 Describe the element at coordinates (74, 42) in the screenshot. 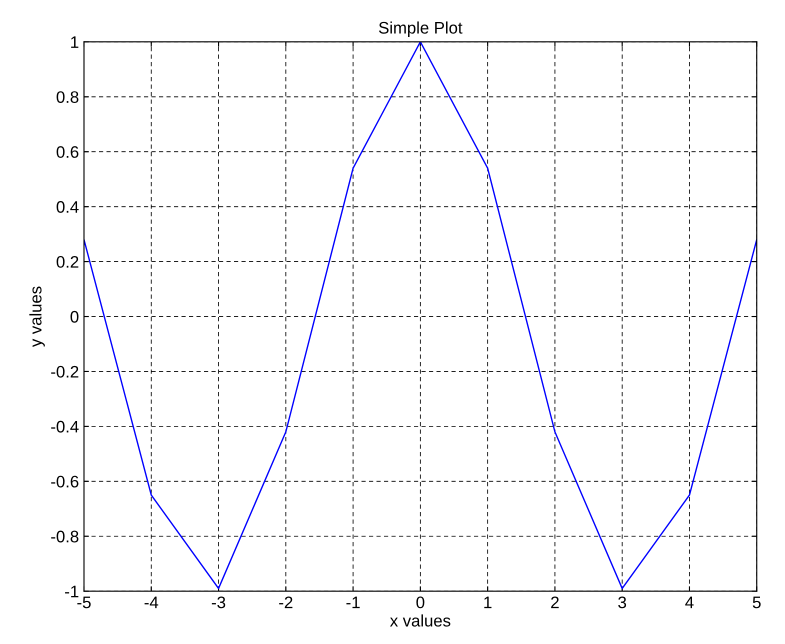

I see `y-tick-label: 1` at that location.